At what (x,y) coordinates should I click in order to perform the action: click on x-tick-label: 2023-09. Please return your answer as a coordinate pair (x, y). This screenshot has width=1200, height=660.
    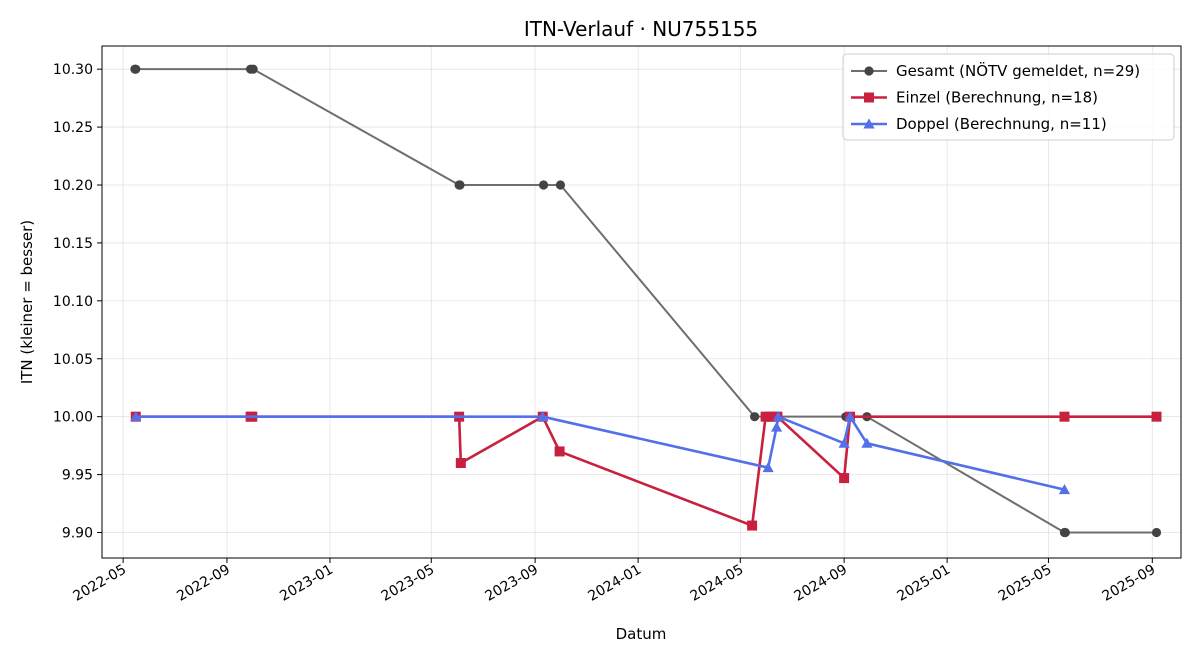
    Looking at the image, I should click on (511, 583).